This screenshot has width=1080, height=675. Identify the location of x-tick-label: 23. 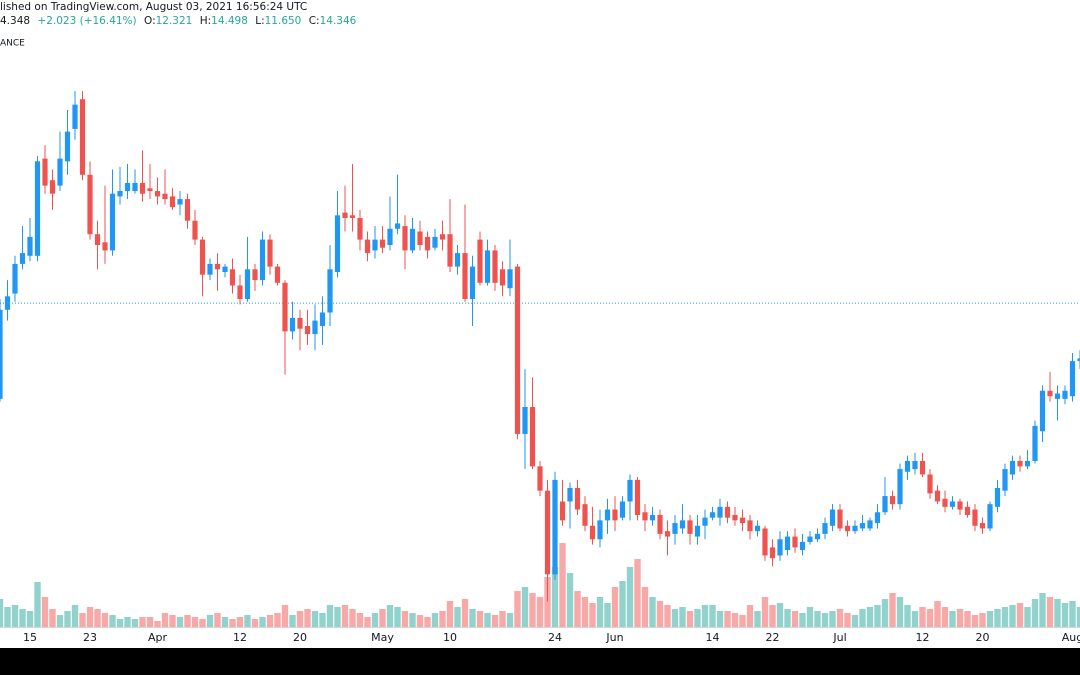
(90, 637).